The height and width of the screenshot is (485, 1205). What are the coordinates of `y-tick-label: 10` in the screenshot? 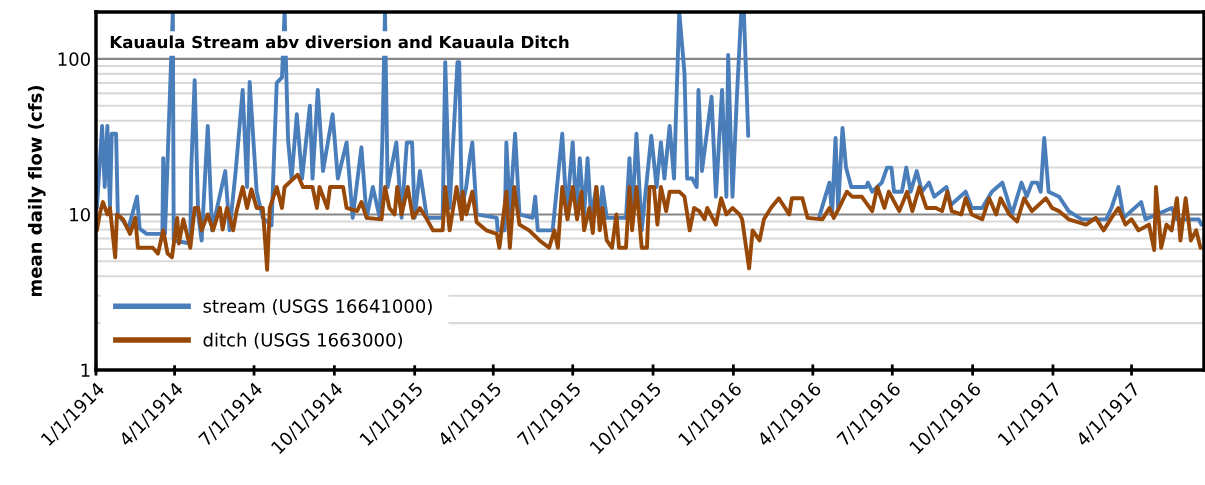 It's located at (80, 214).